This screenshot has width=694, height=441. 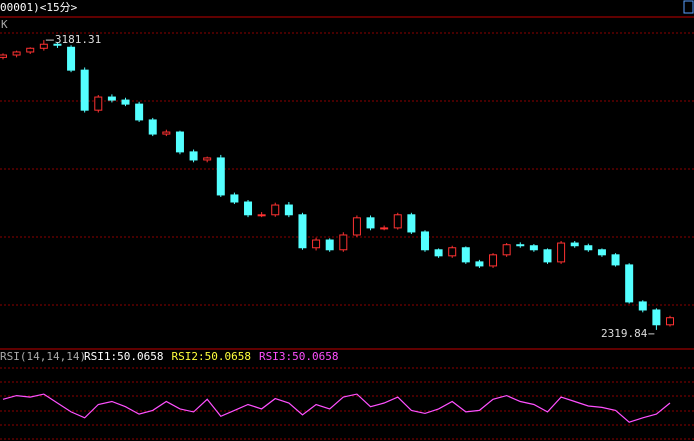 I want to click on low-label: 2319.84, so click(x=624, y=333).